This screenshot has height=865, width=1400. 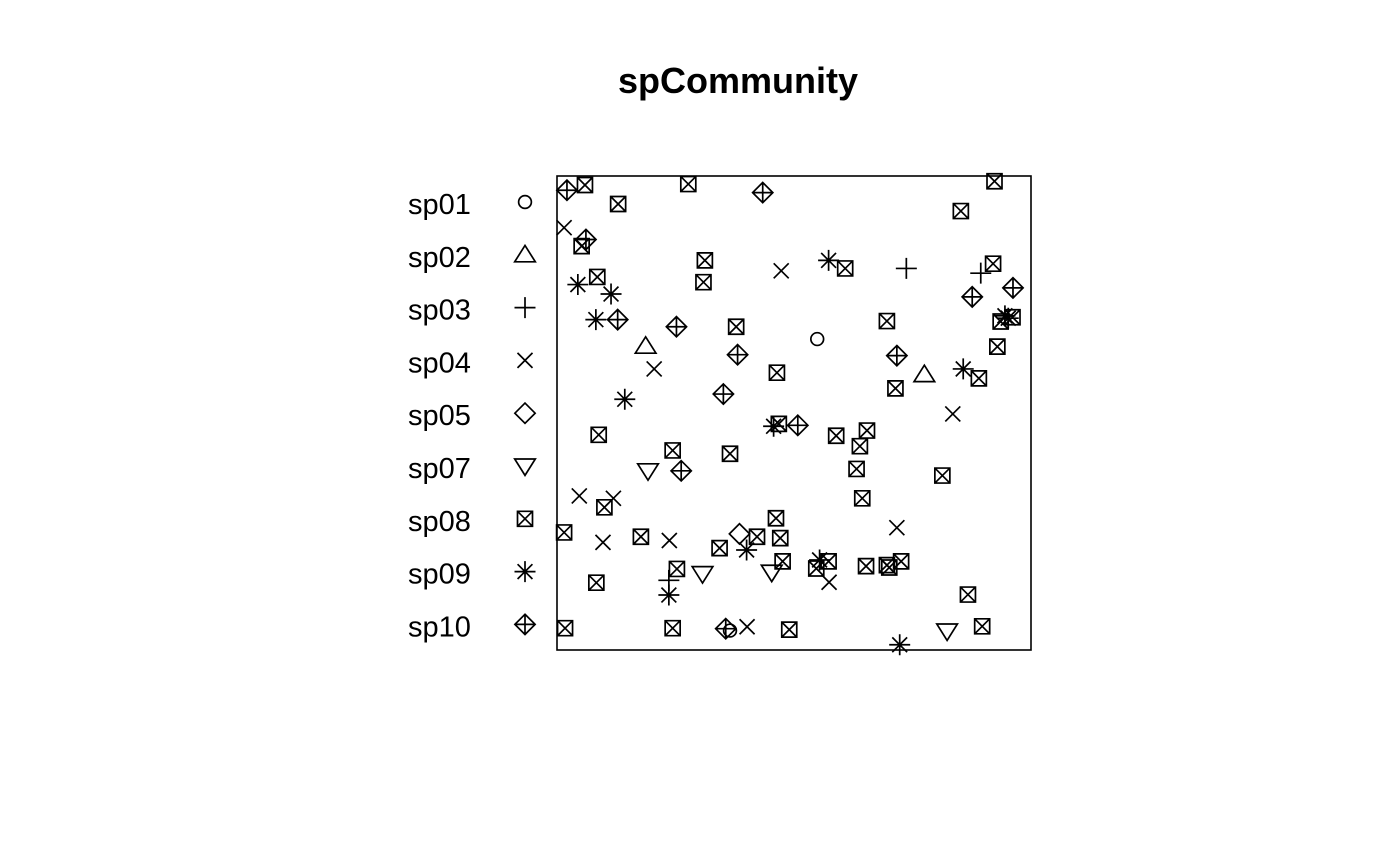 What do you see at coordinates (525, 202) in the screenshot?
I see `legend-symbol-sp01` at bounding box center [525, 202].